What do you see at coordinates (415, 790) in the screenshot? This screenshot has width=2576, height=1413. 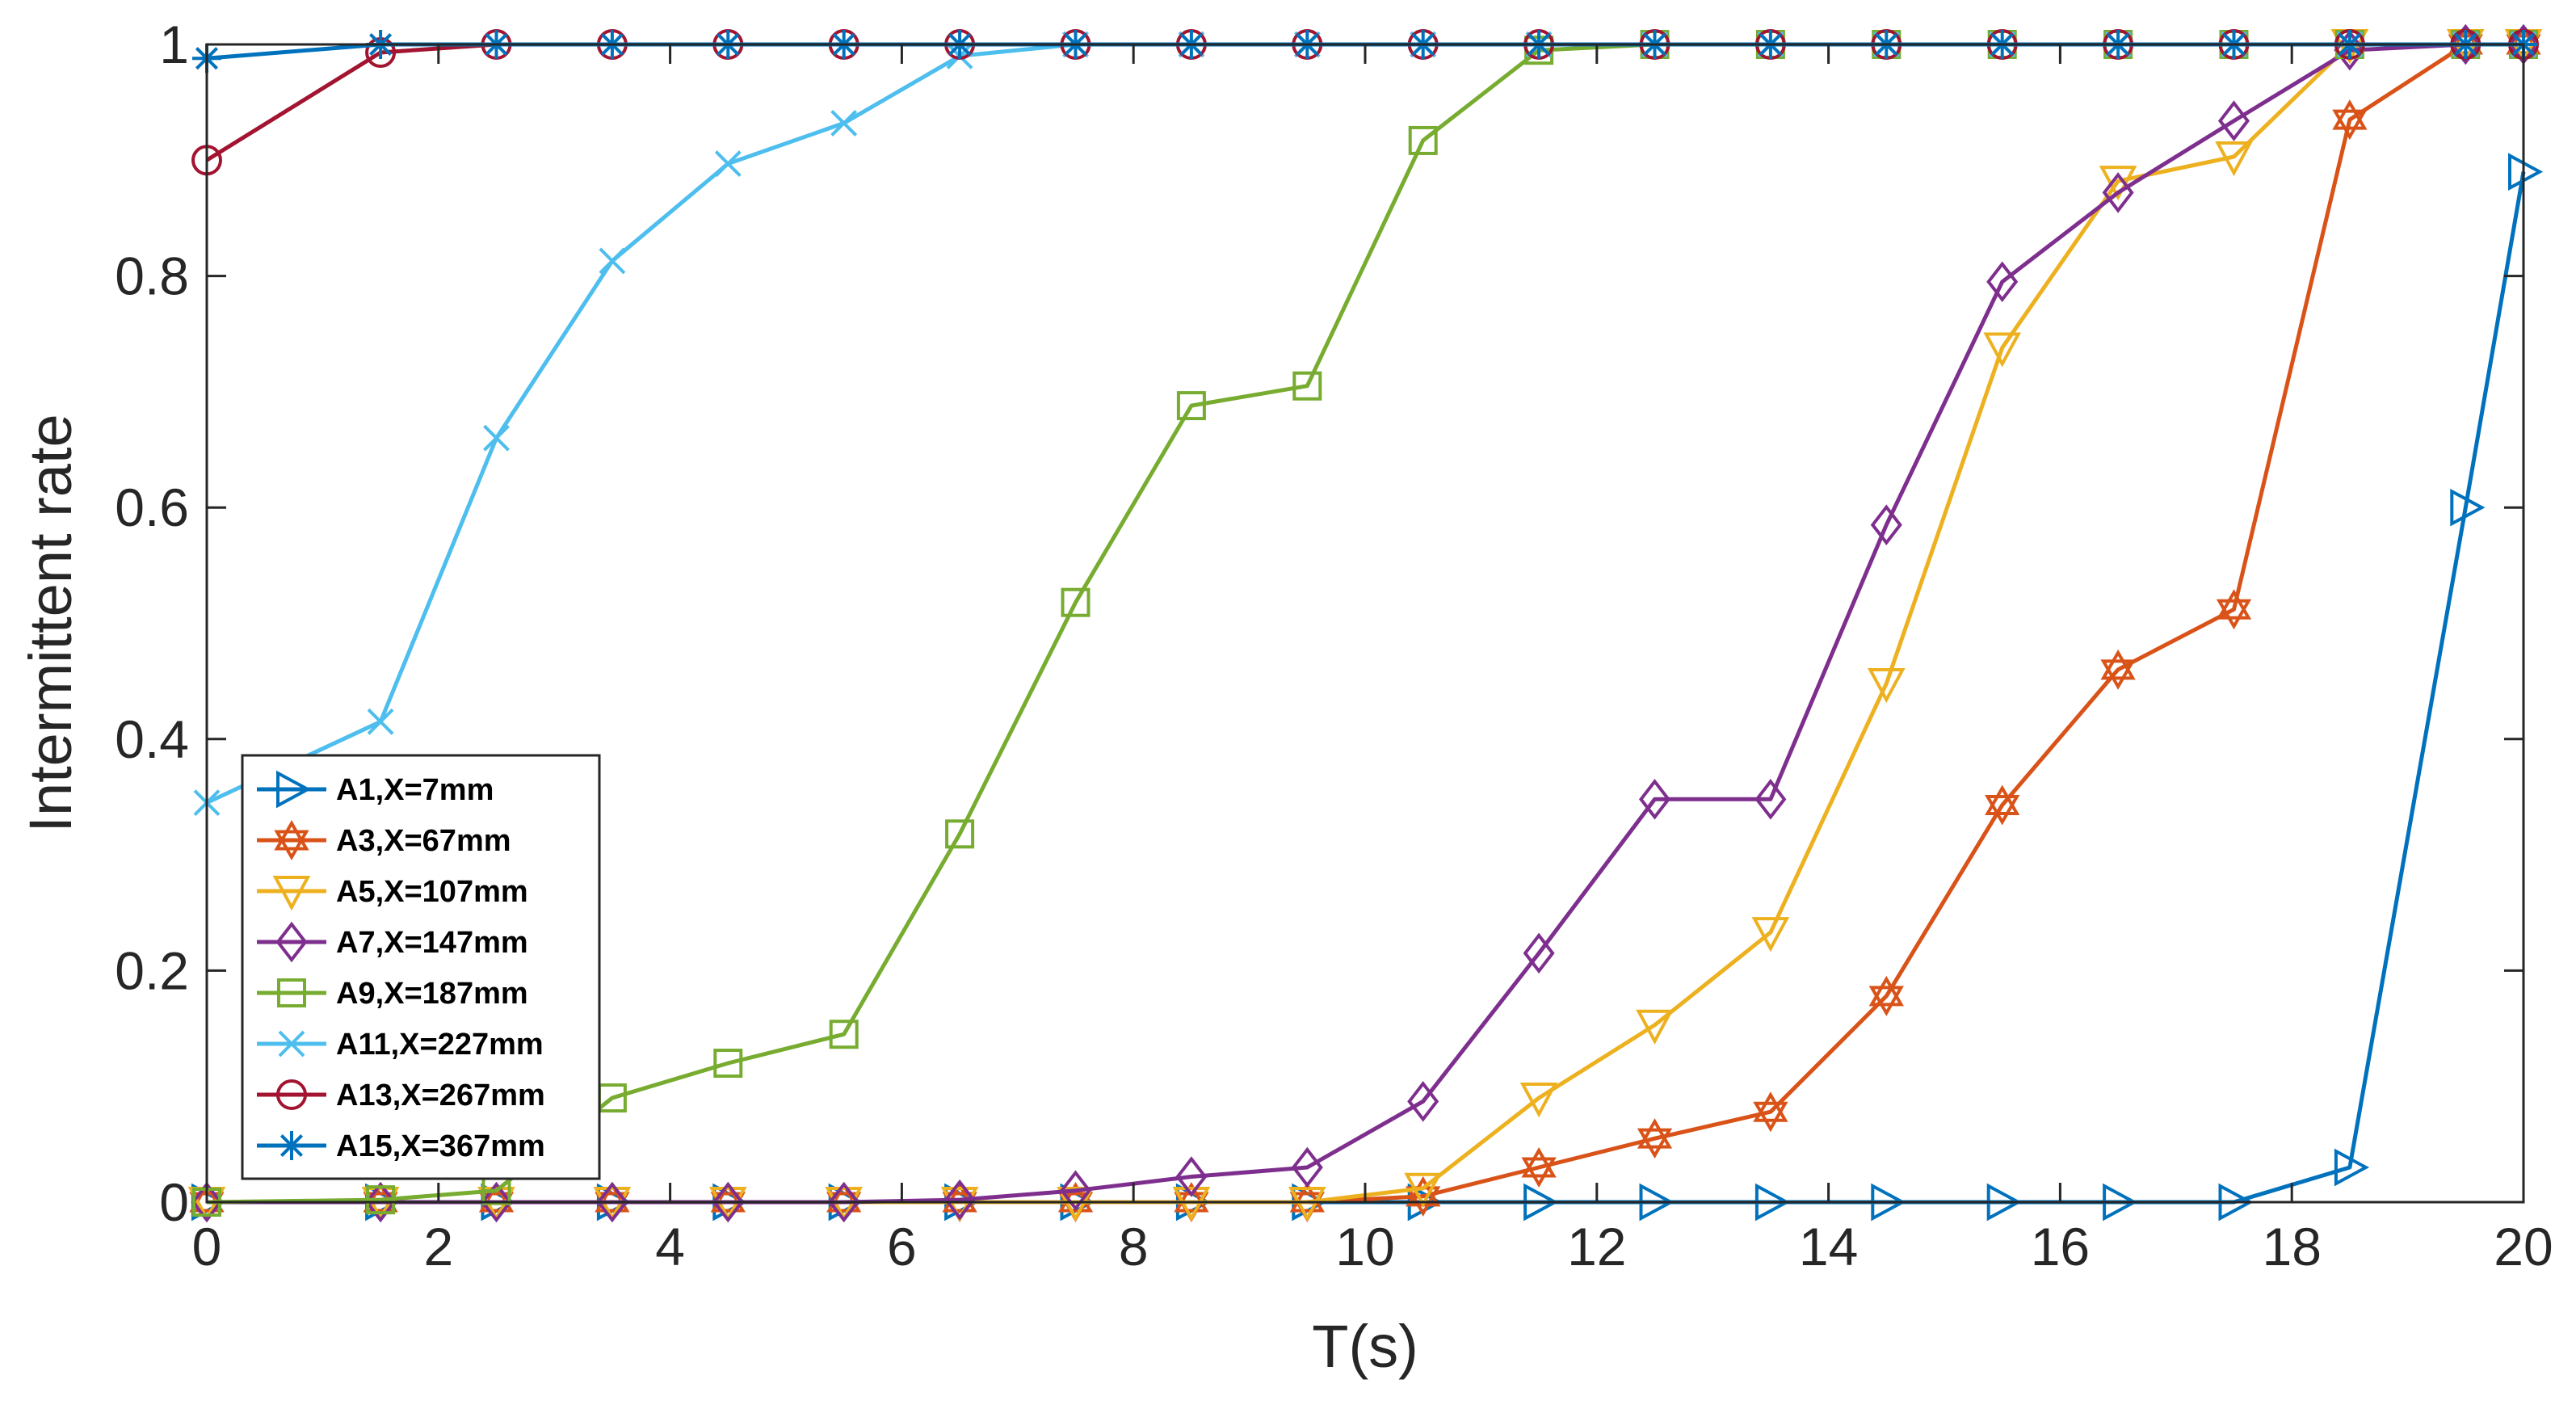 I see `legend-label: A1,X=7mm` at bounding box center [415, 790].